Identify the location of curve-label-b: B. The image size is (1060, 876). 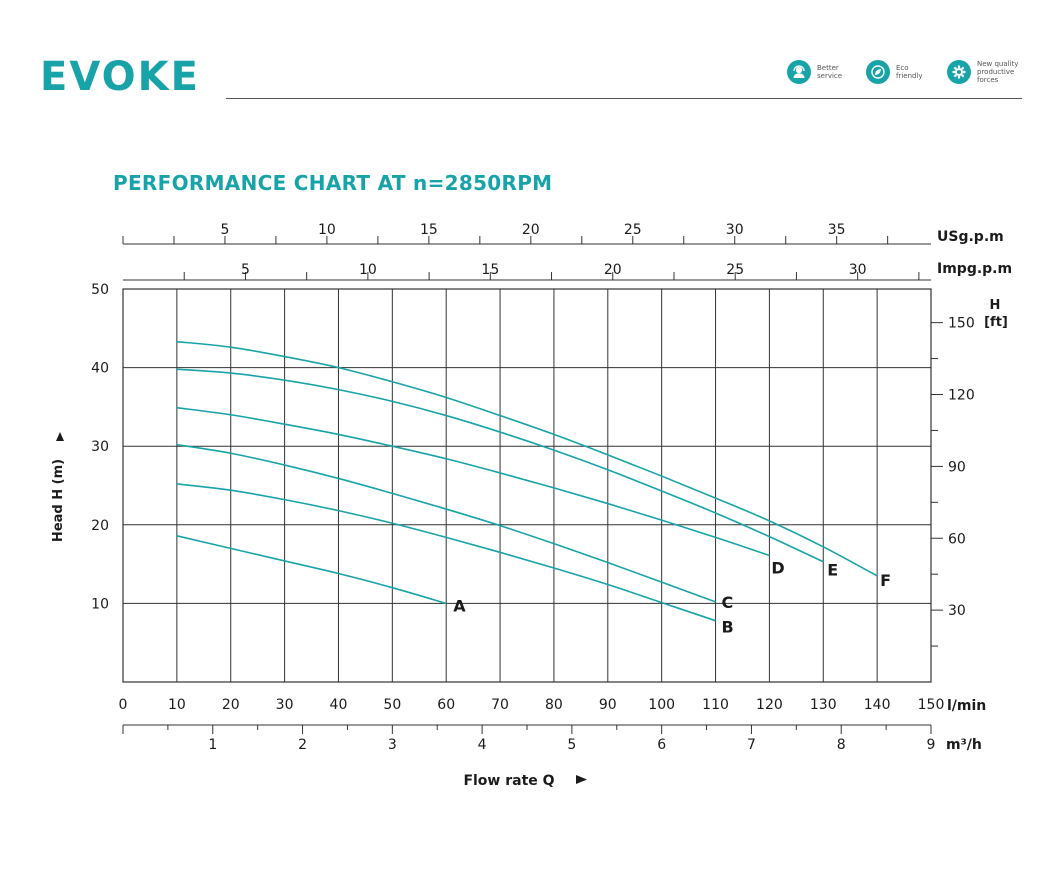
(728, 627).